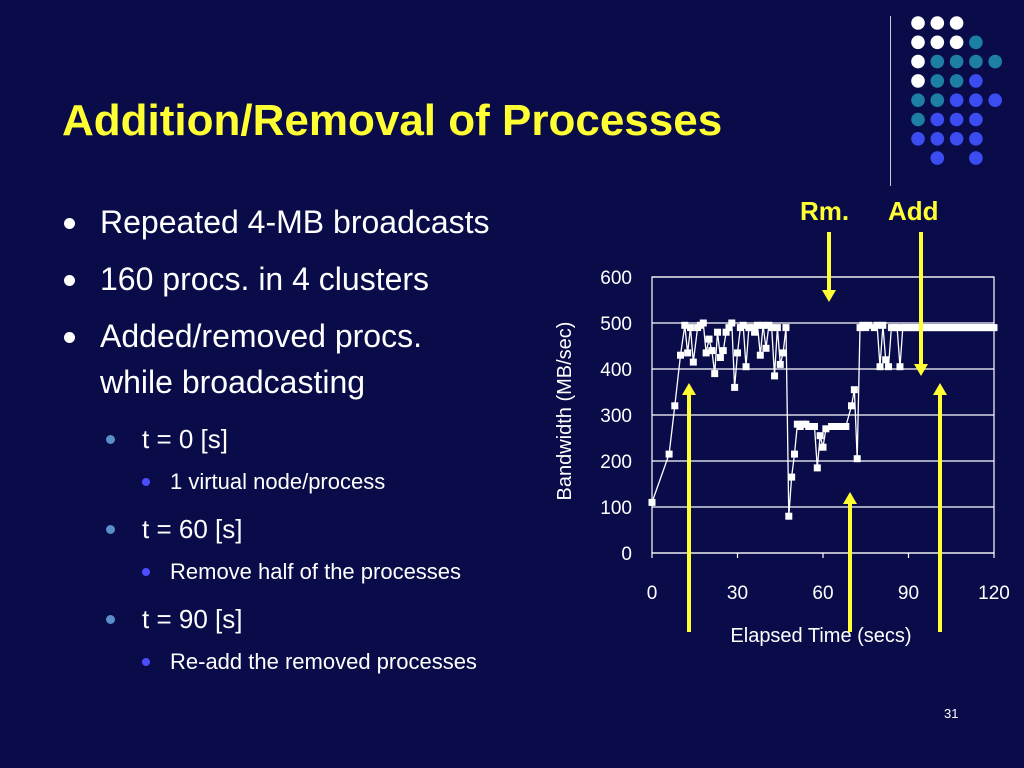 Image resolution: width=1024 pixels, height=768 pixels. I want to click on detail-bullet-text: 1 virtual node/process, so click(278, 481).